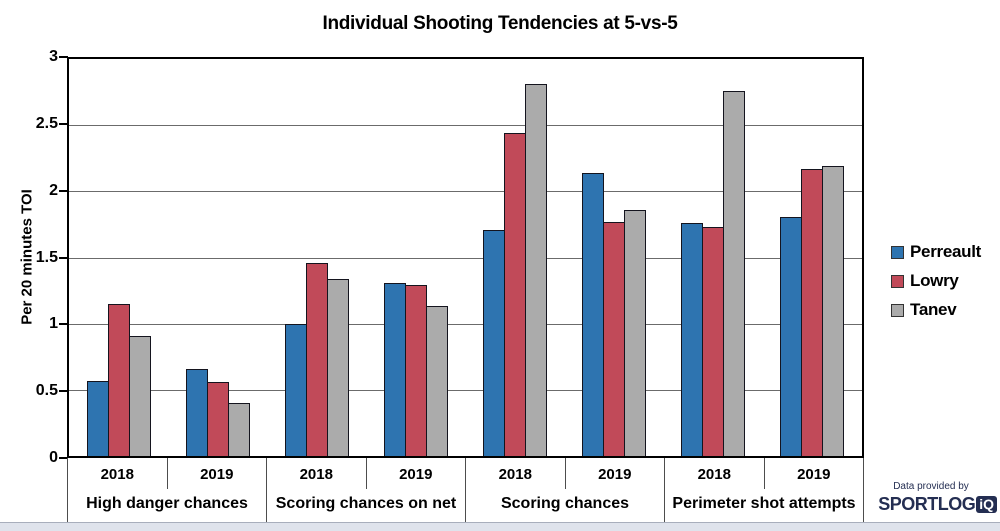  Describe the element at coordinates (764, 503) in the screenshot. I see `x-category-label: Perimeter shot attempts` at that location.